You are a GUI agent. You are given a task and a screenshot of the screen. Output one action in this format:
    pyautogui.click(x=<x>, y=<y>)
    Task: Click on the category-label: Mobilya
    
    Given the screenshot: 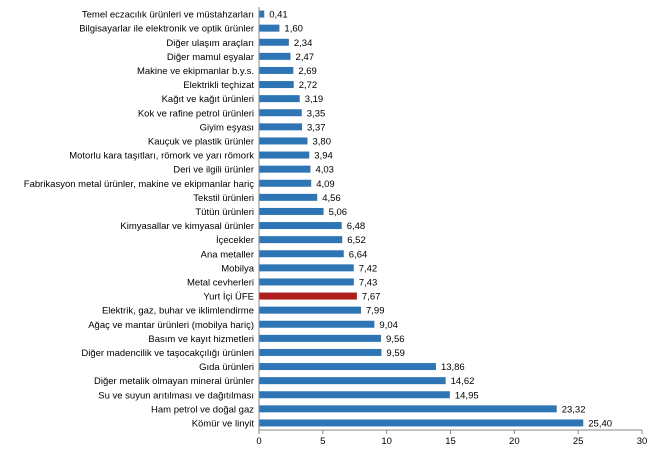 What is the action you would take?
    pyautogui.click(x=237, y=268)
    